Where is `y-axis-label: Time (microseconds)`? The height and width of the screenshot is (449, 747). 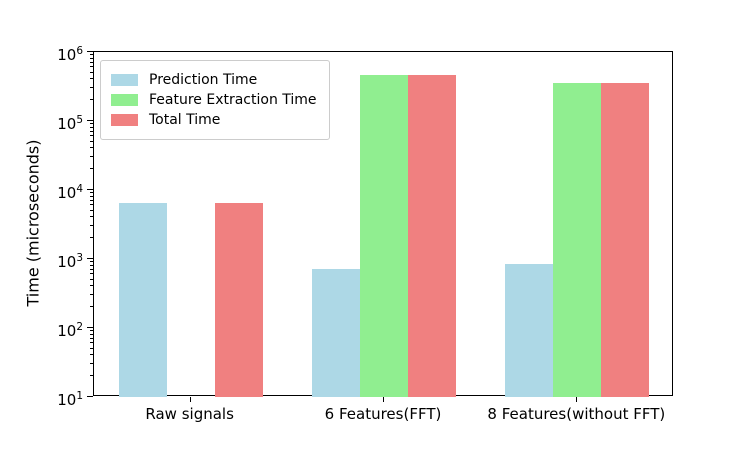
y-axis-label: Time (microseconds) is located at coordinates (33, 223).